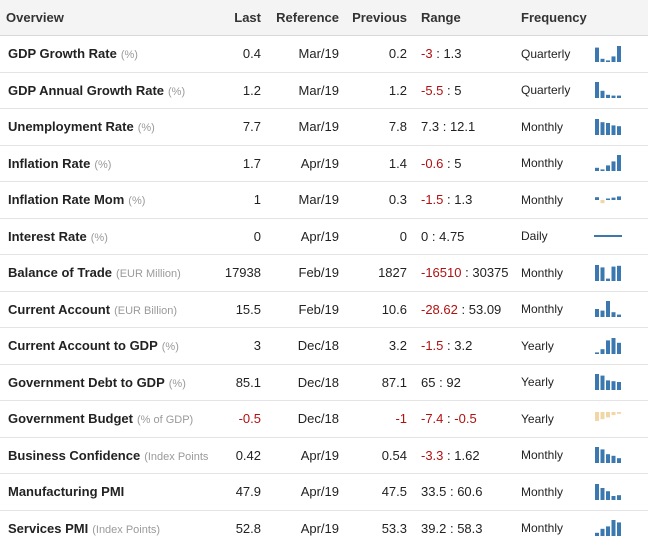 This screenshot has width=648, height=546. What do you see at coordinates (300, 18) in the screenshot?
I see `header-reference: Reference` at bounding box center [300, 18].